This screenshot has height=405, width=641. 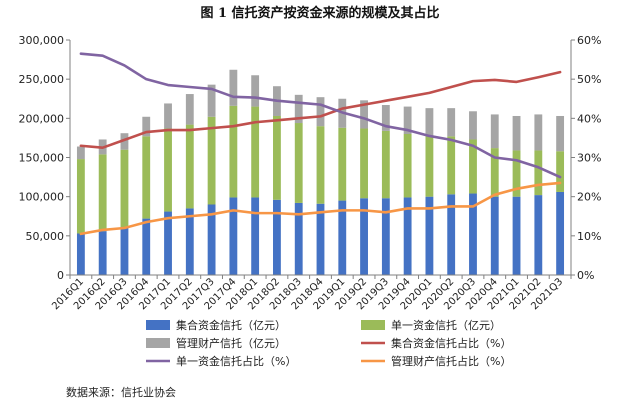 What do you see at coordinates (42, 118) in the screenshot?
I see `y-left-tick-label: 200,000` at bounding box center [42, 118].